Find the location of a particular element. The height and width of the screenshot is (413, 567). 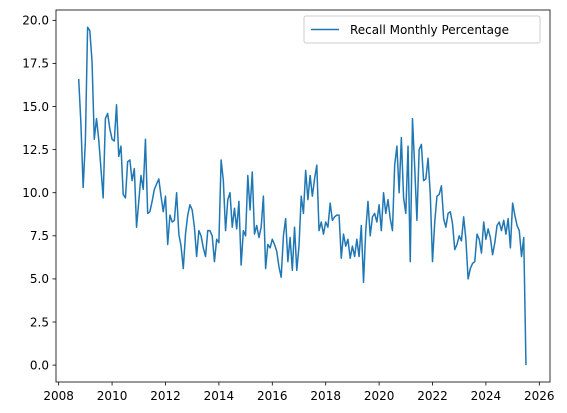

y-tick-label: 7.5 is located at coordinates (39, 236).